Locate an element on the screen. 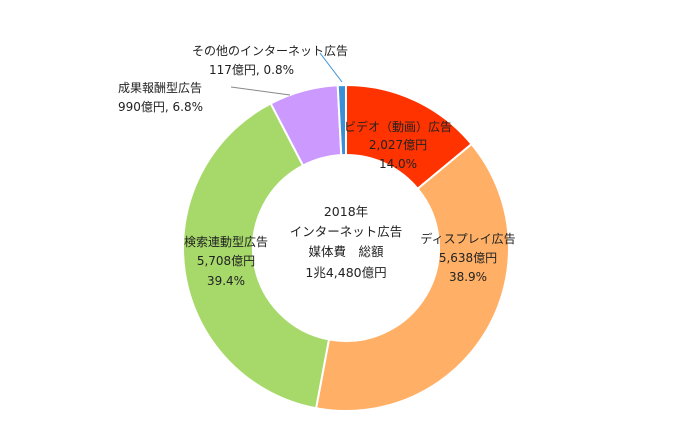 The image size is (674, 433). slice-label-search-value: 5,708億円 is located at coordinates (226, 261).